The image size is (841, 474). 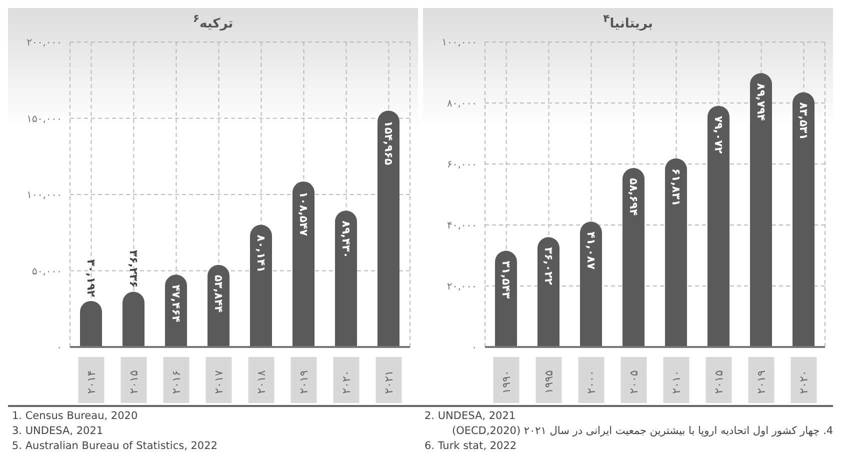 What do you see at coordinates (676, 382) in the screenshot?
I see `x-tick-label: ۲۰۱۰` at bounding box center [676, 382].